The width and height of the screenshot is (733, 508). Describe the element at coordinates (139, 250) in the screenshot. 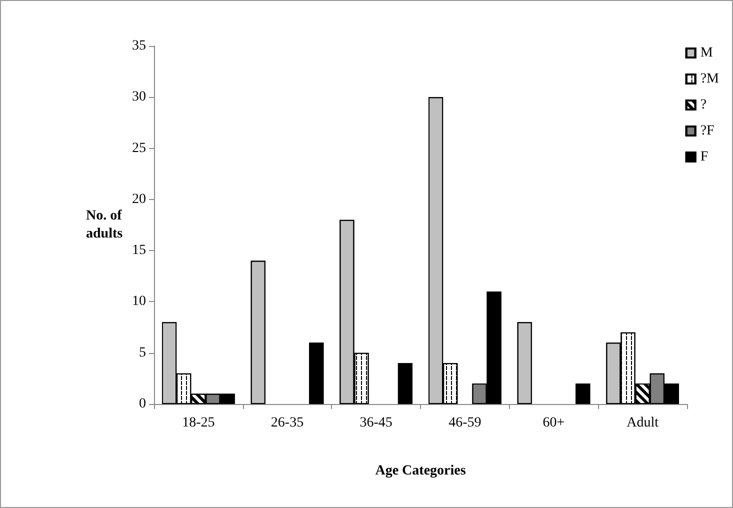

I see `y-tick-label: 15` at that location.